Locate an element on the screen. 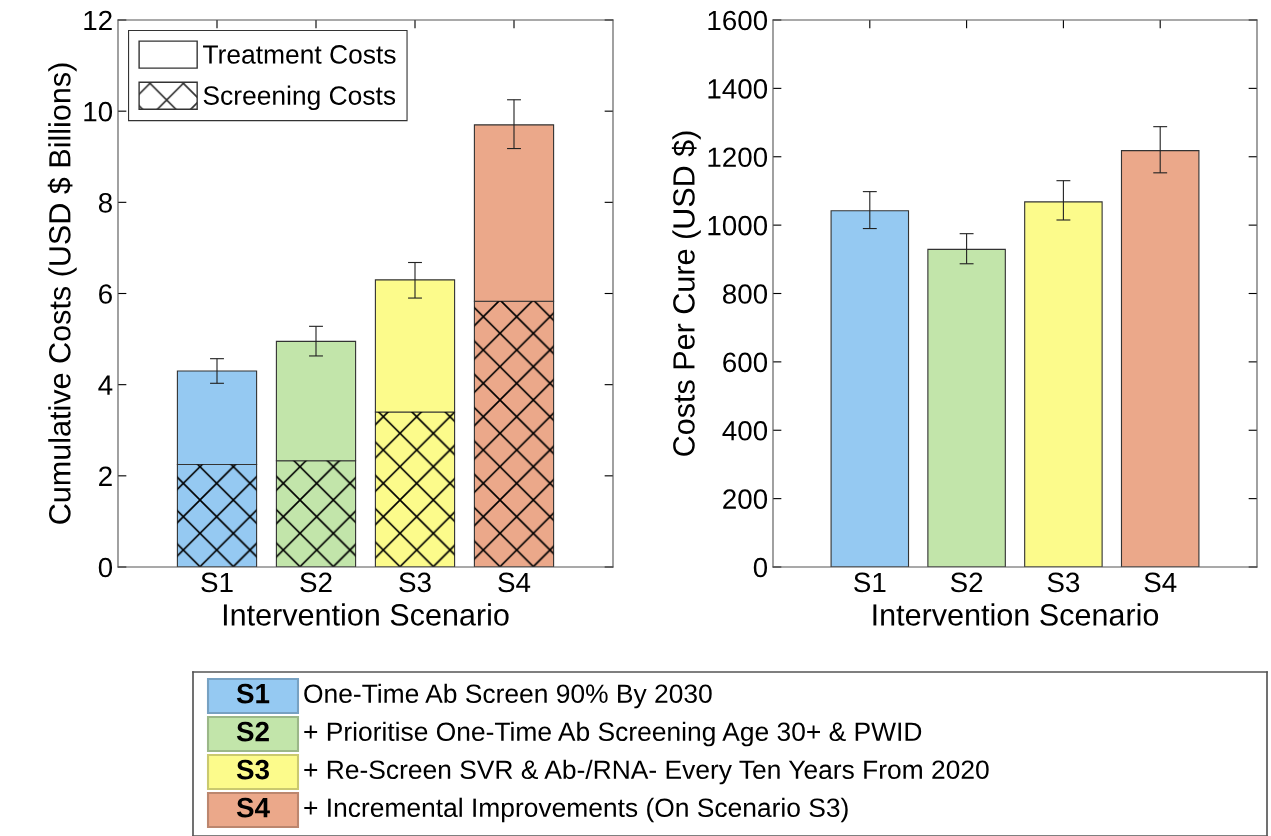  y-tick-label: 6 is located at coordinates (105, 294).